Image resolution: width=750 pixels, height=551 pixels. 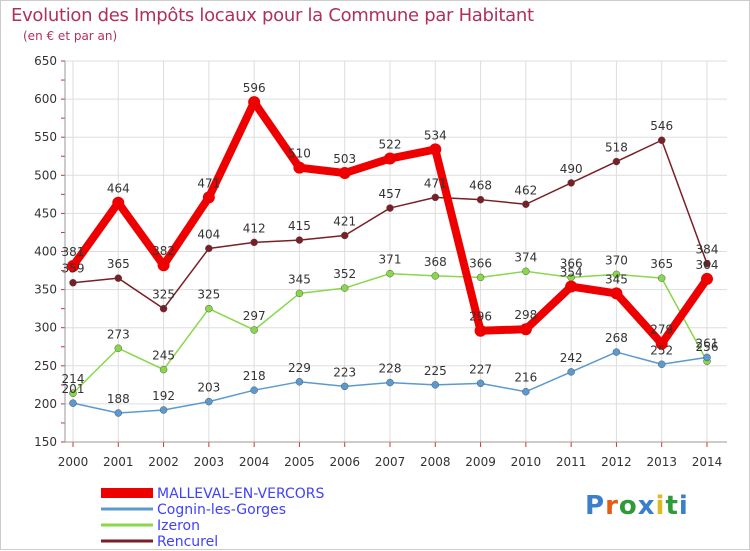 I want to click on data-label: 252, so click(x=661, y=350).